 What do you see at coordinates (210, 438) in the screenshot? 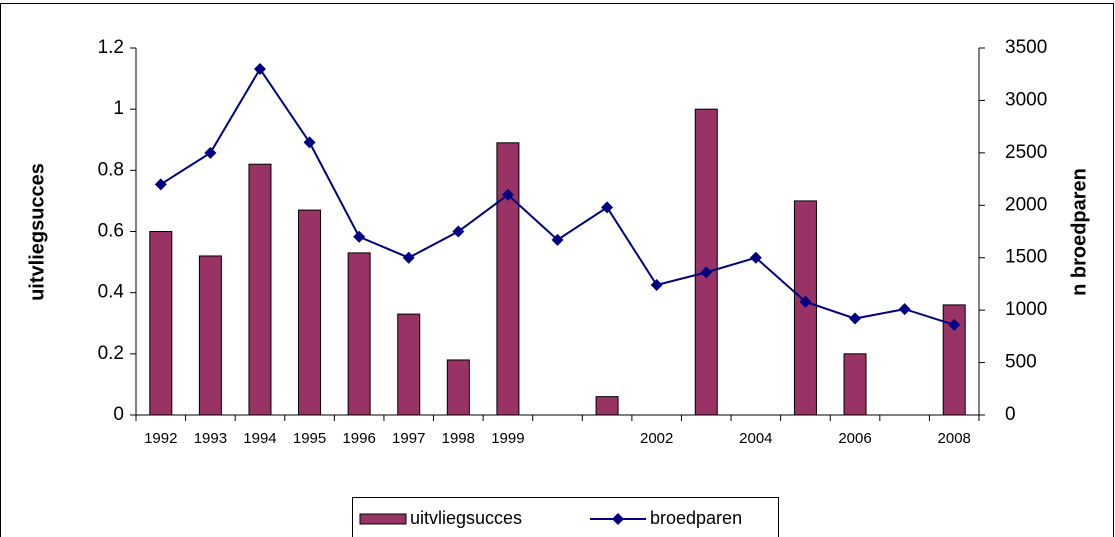
I see `x-tick-label: 1993` at bounding box center [210, 438].